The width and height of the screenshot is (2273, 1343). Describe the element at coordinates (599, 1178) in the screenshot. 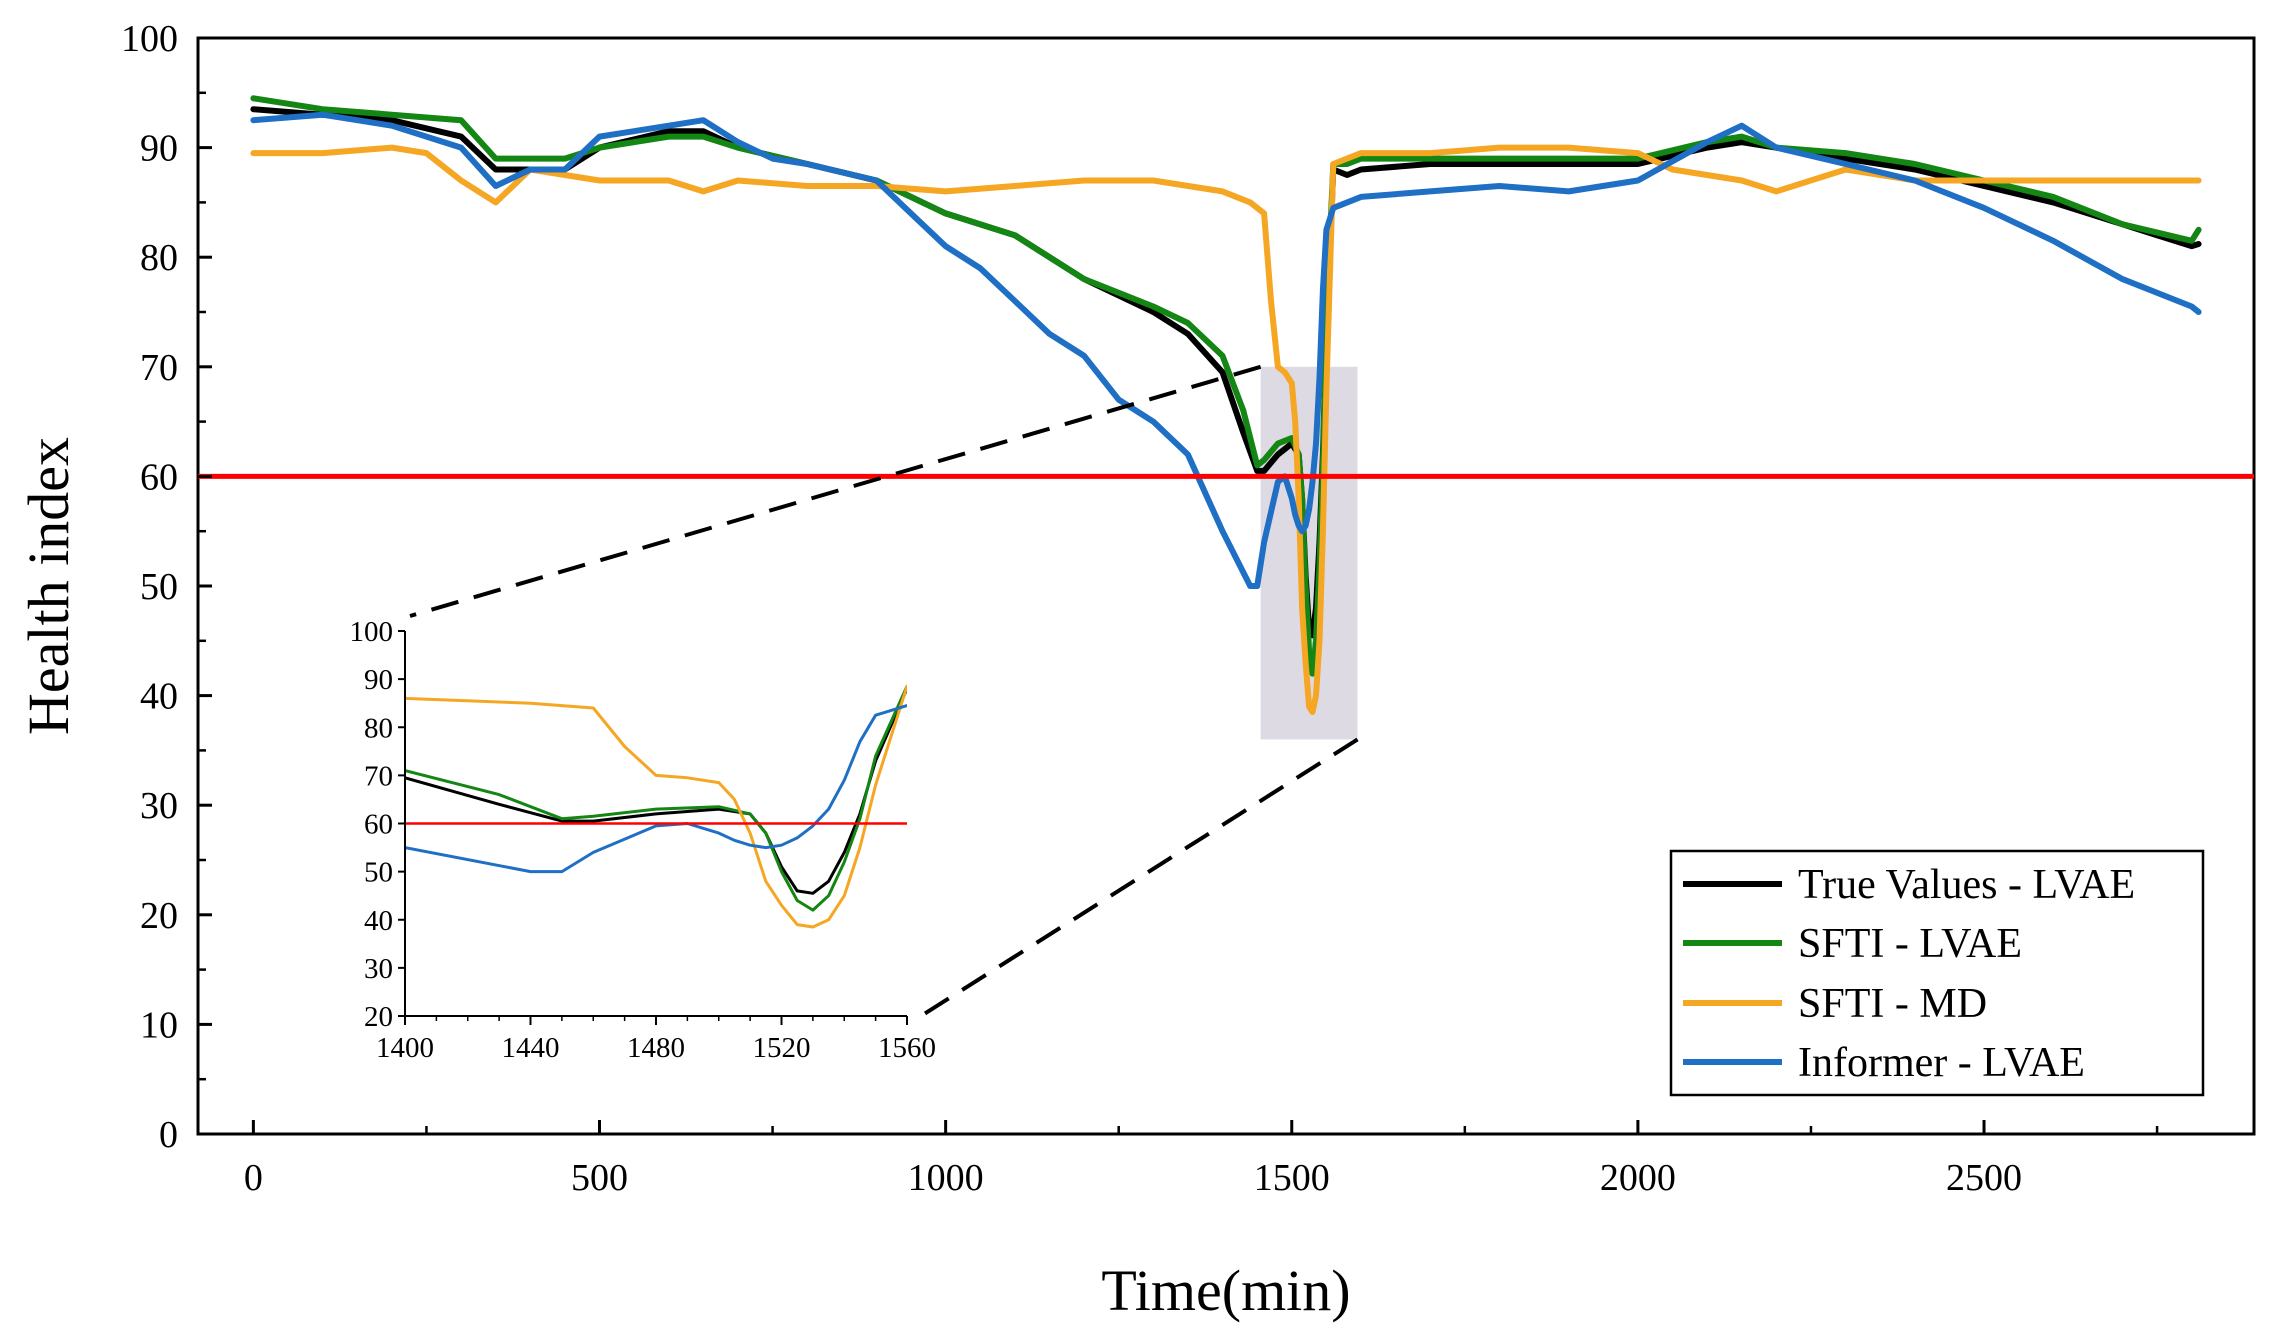

I see `x-tick-label: 500` at that location.